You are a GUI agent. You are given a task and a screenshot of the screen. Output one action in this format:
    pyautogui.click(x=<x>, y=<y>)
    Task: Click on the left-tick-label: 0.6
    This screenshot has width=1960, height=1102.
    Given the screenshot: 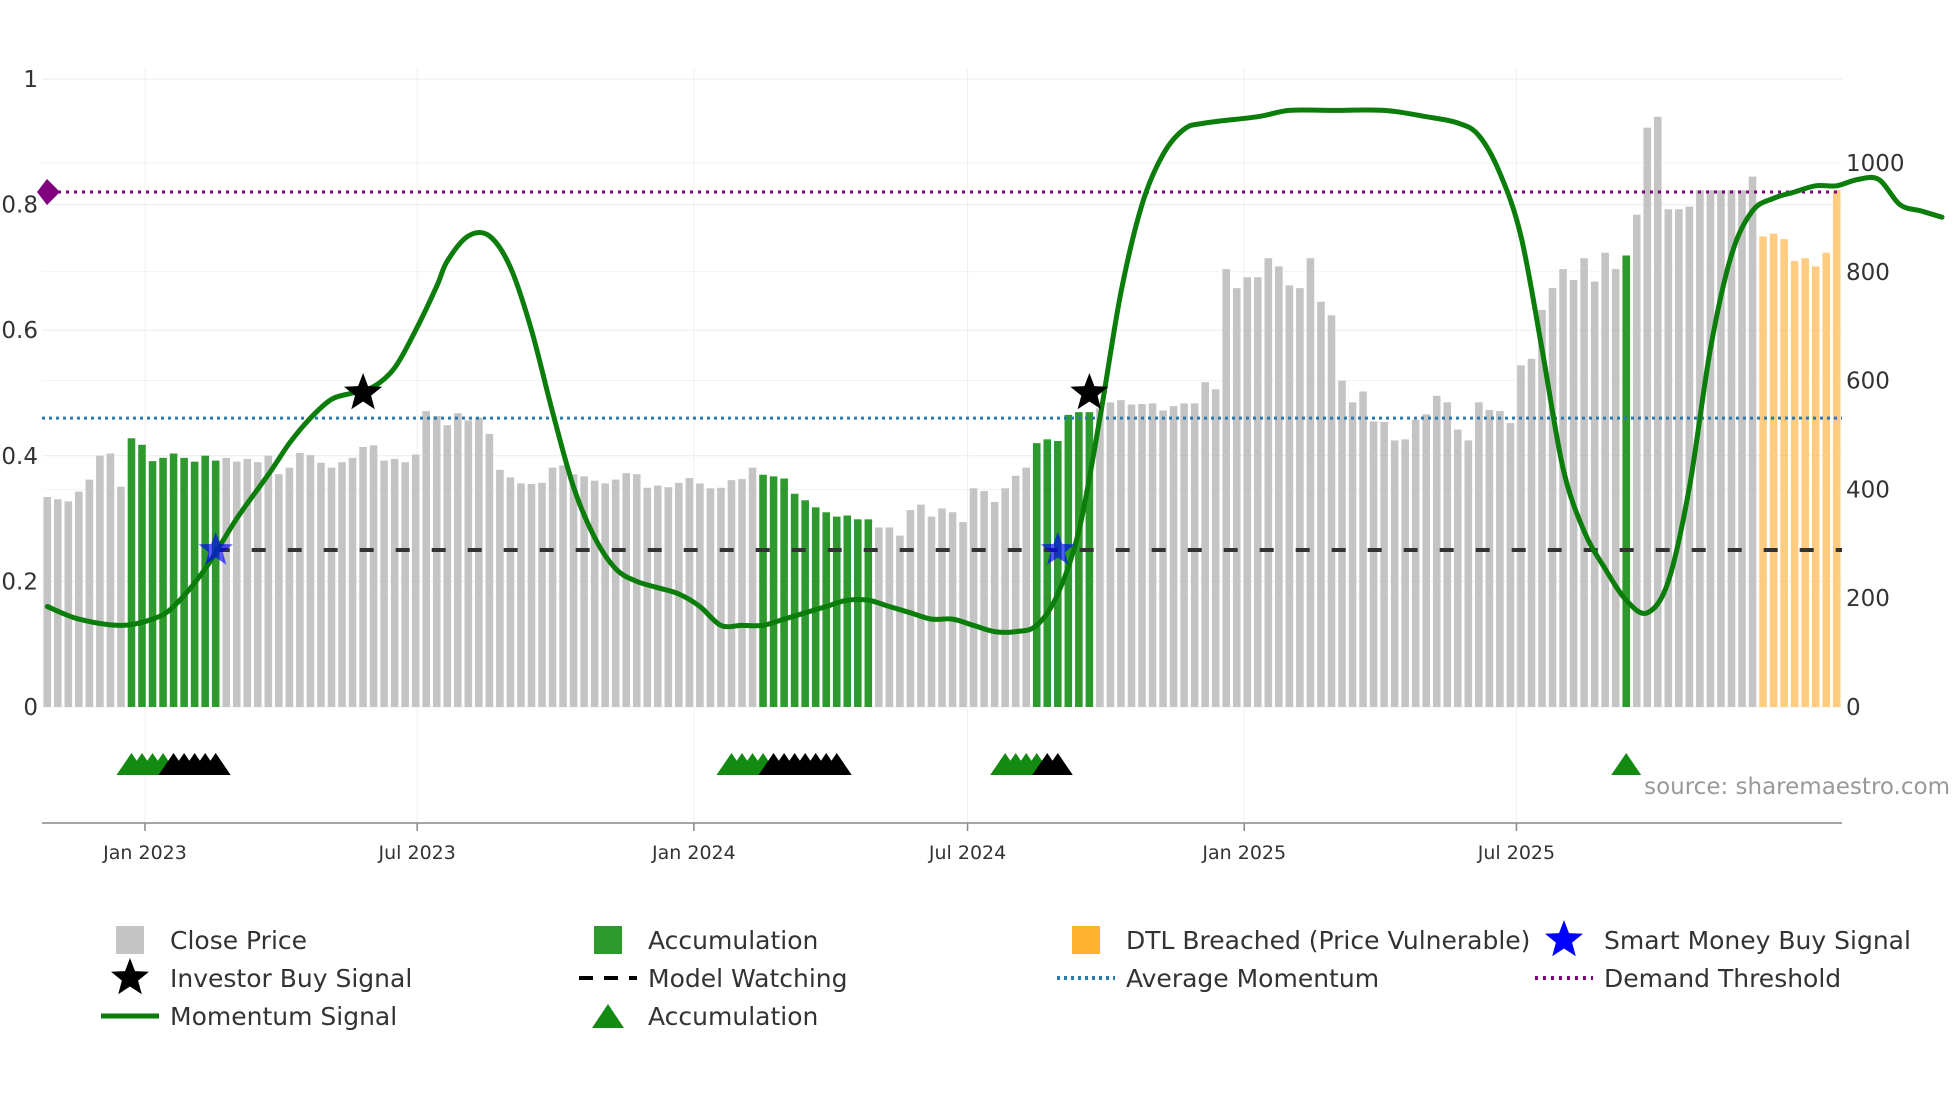 What is the action you would take?
    pyautogui.click(x=19, y=331)
    